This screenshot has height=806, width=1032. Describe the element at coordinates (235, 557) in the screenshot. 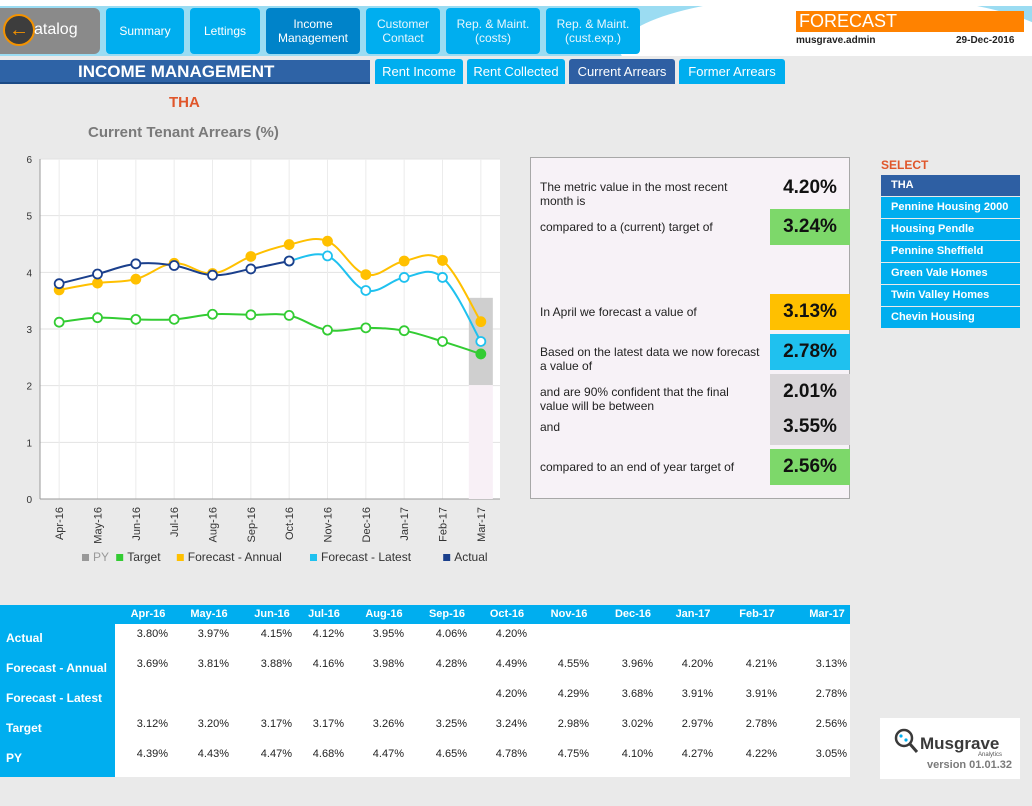

I see `legend-label: Forecast - Annual` at that location.